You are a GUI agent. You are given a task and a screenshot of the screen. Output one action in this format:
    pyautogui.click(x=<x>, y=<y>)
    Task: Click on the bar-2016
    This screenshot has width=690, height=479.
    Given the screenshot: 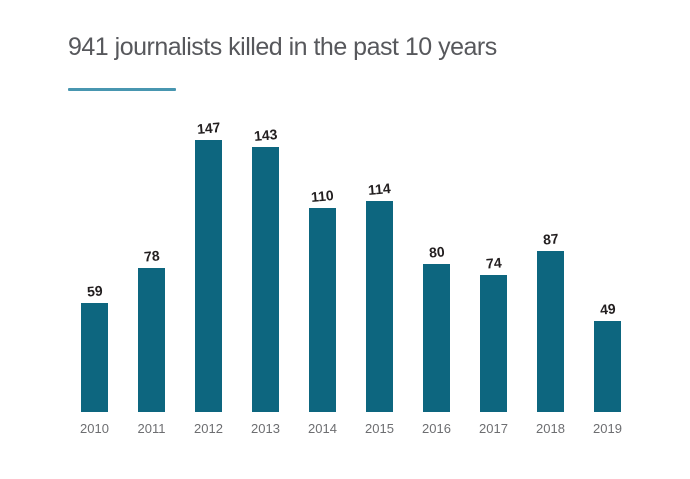 What is the action you would take?
    pyautogui.click(x=436, y=338)
    